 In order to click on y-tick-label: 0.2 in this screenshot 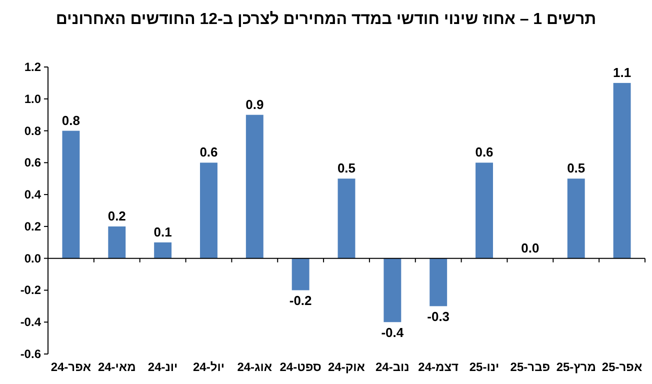, I will do `click(33, 226)`.